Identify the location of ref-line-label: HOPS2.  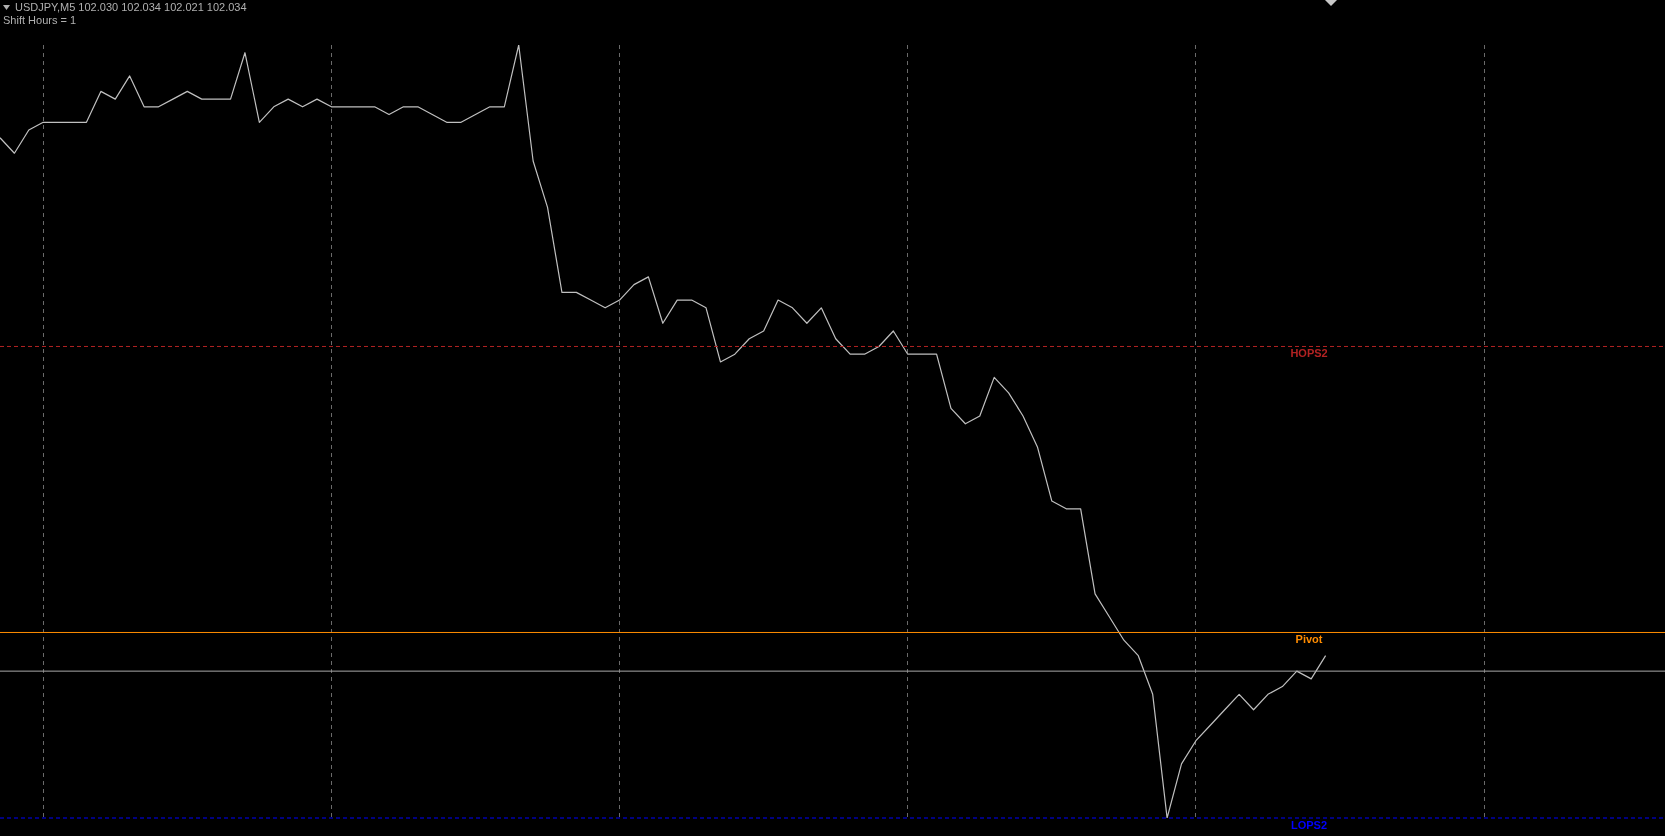
(1309, 353).